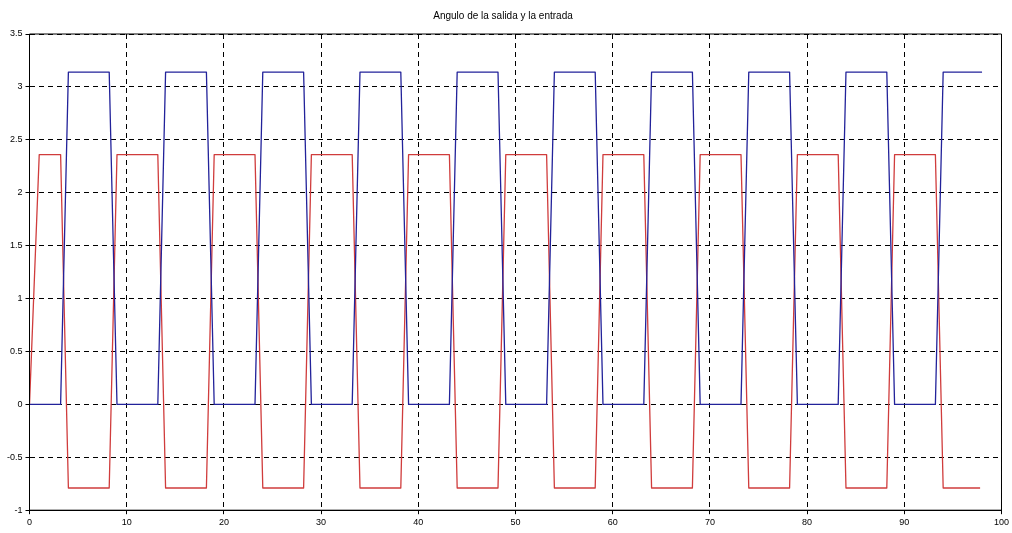  What do you see at coordinates (20, 192) in the screenshot?
I see `y-tick-label: 2` at bounding box center [20, 192].